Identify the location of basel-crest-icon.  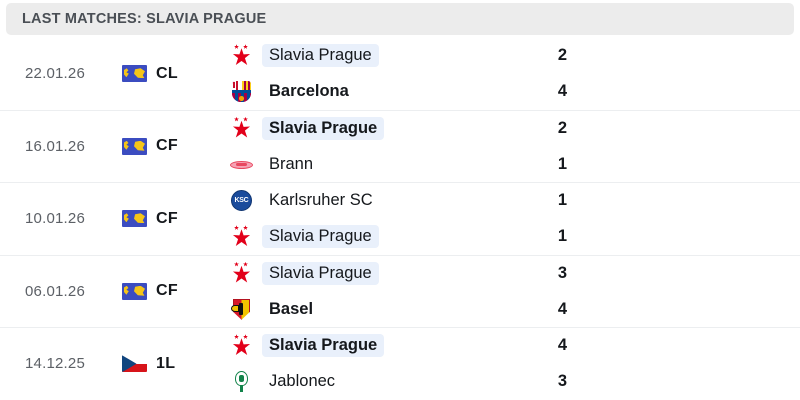
(241, 309).